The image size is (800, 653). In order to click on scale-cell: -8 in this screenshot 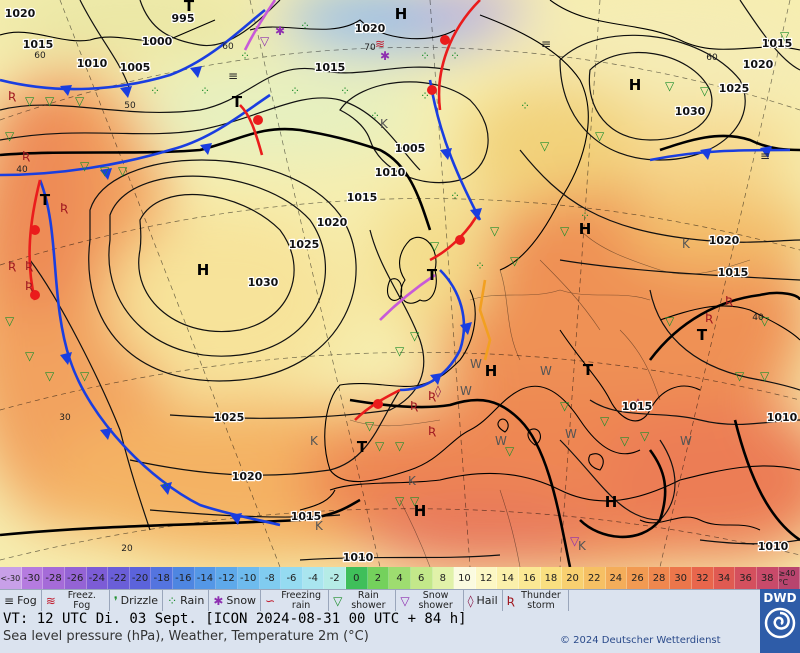, I will do `click(270, 578)`.